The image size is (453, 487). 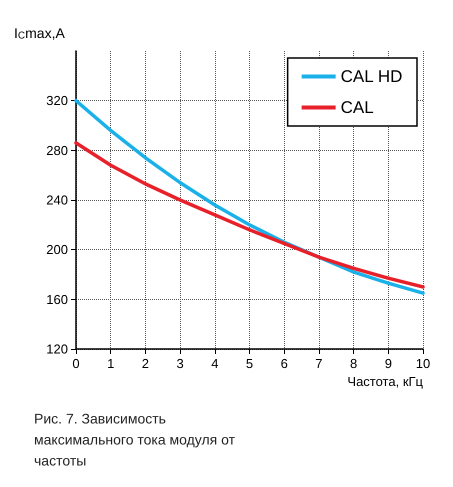 What do you see at coordinates (57, 299) in the screenshot?
I see `y-tick-label: 160` at bounding box center [57, 299].